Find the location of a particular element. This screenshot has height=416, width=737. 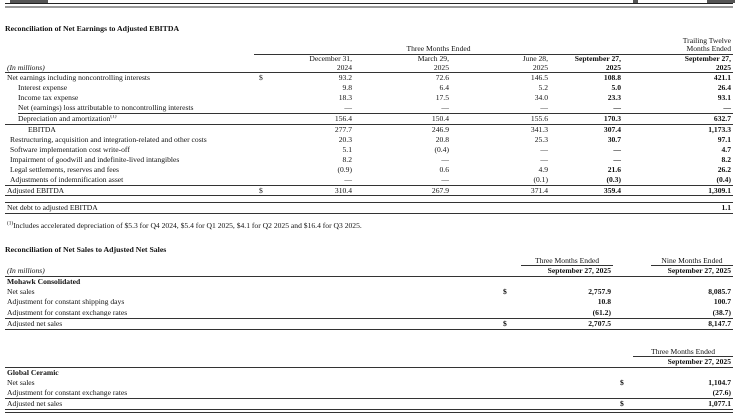

cell-value: 8,147.7 is located at coordinates (719, 323).